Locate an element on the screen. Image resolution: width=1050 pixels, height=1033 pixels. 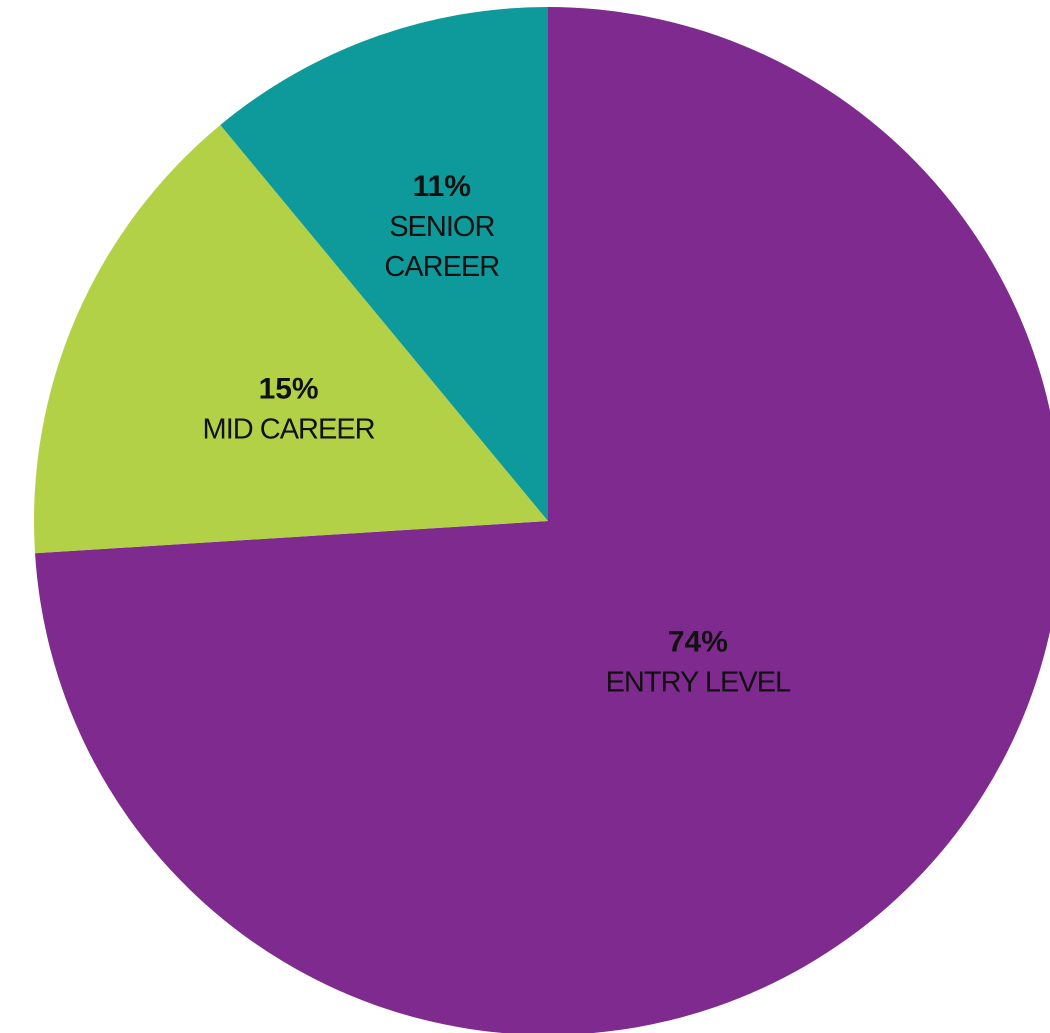
pie-label-entry-level: 74% ENTRY LEVEL is located at coordinates (698, 662).